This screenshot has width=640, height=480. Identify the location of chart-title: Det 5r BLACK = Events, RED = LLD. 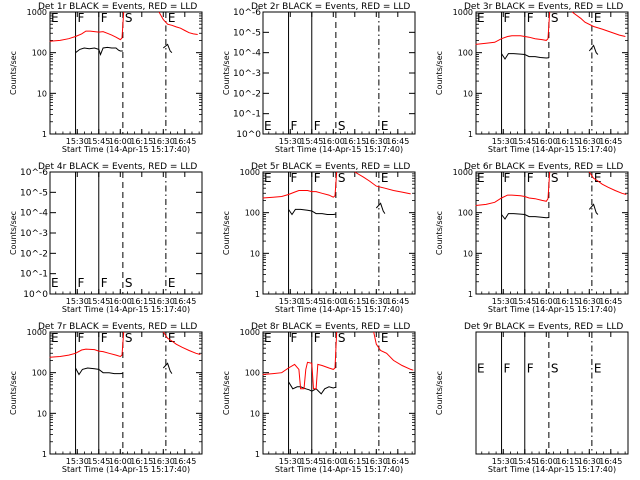
(330, 167).